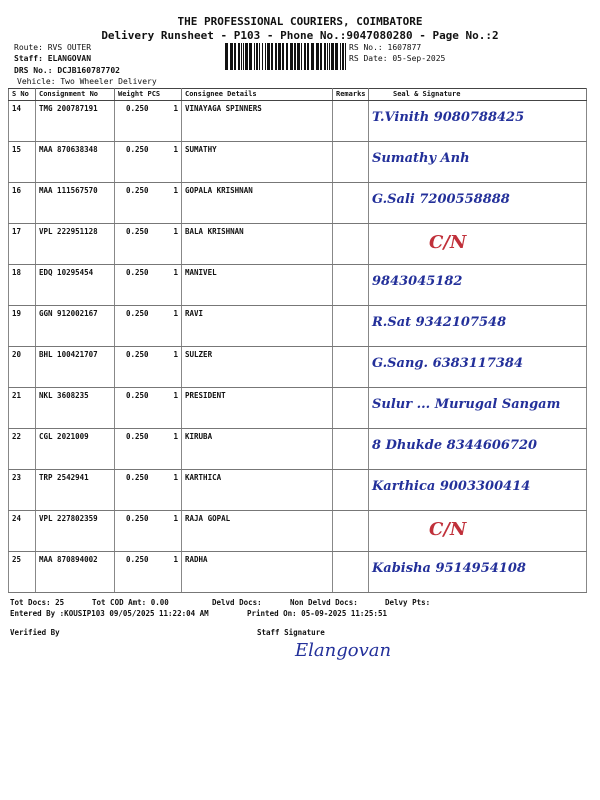  Describe the element at coordinates (75, 162) in the screenshot. I see `consignment-no: MAA 870638348` at that location.